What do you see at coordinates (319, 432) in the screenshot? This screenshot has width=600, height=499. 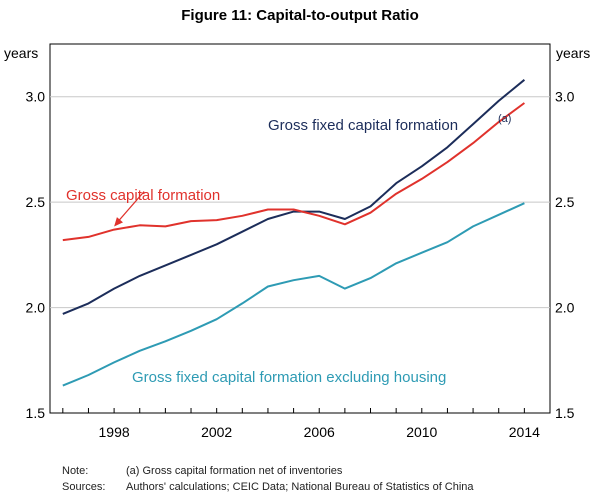 I see `x-tick-label: 2006` at bounding box center [319, 432].